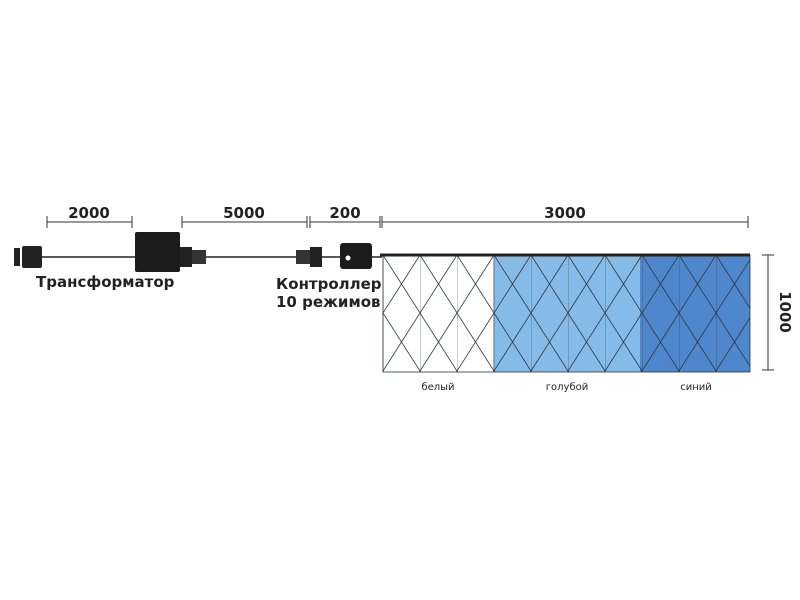  Describe the element at coordinates (198, 252) in the screenshot. I see `cable` at that location.